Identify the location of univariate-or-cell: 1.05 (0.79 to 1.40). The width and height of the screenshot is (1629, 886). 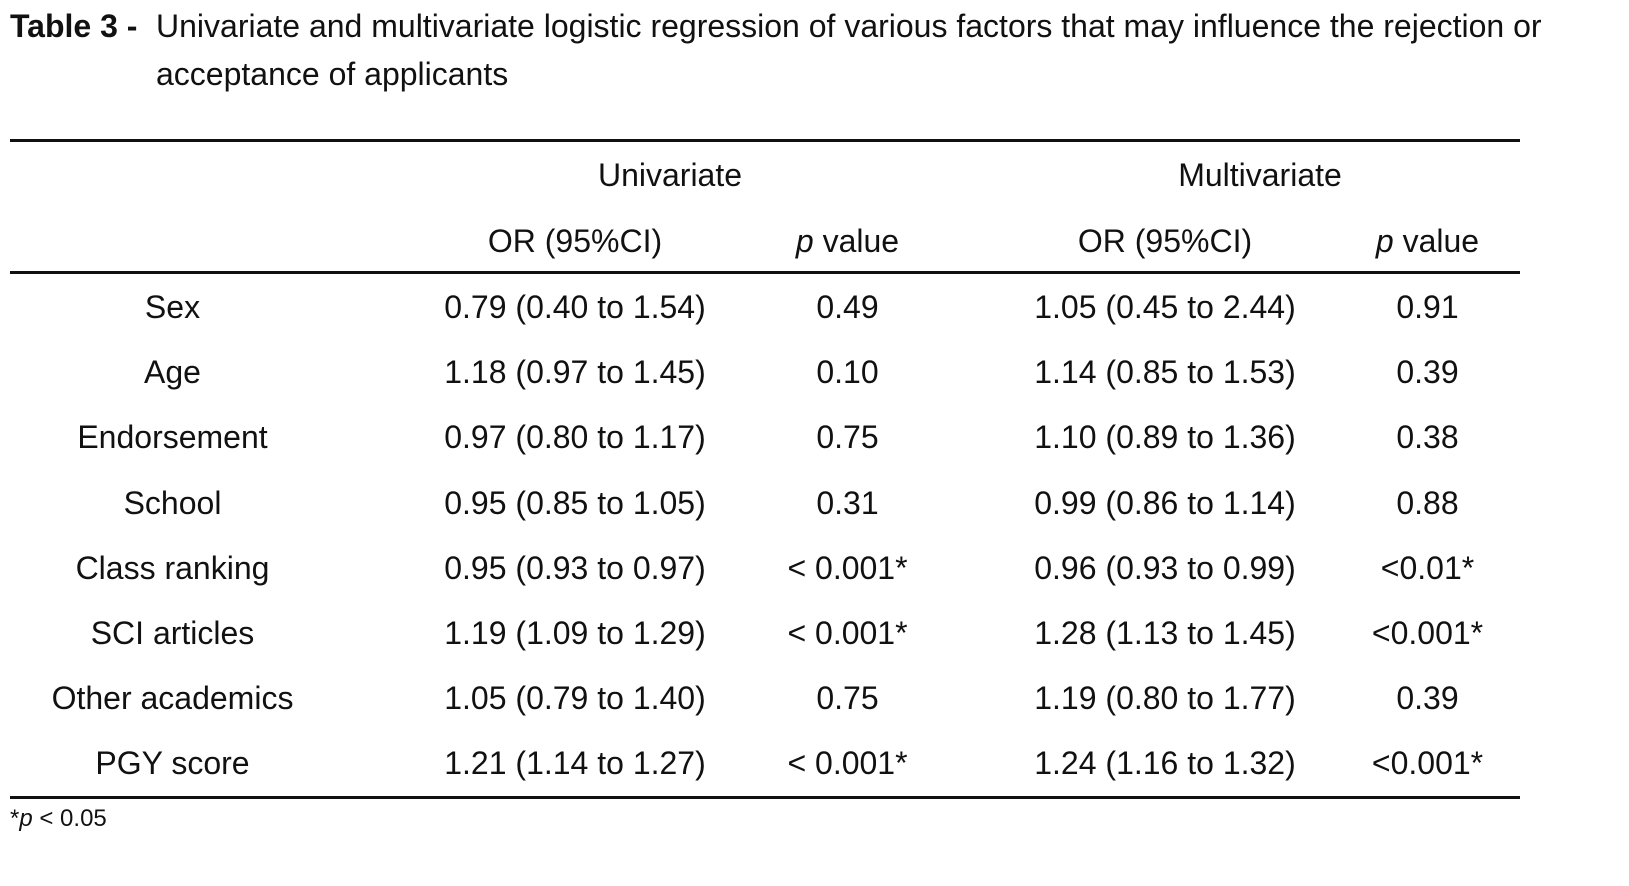
(575, 698).